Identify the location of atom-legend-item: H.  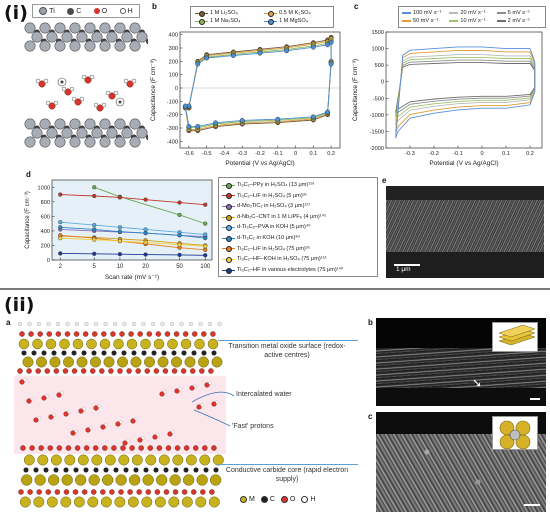
(126, 11).